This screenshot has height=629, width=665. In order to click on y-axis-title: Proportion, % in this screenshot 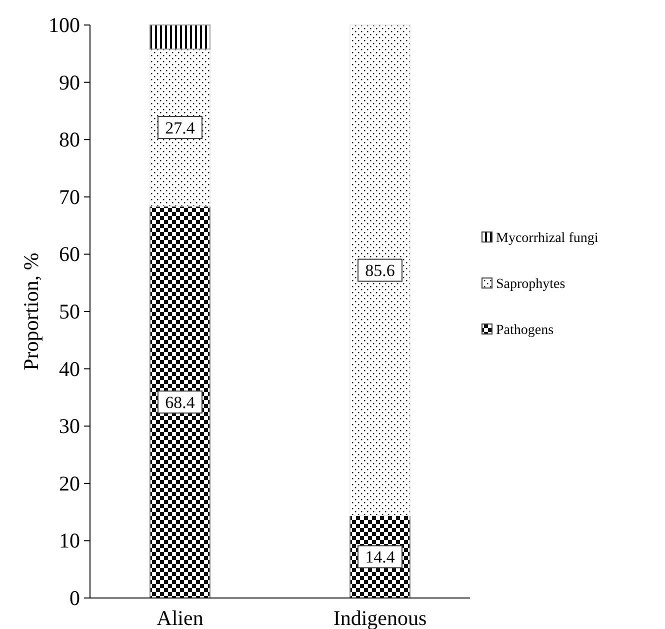, I will do `click(31, 311)`.